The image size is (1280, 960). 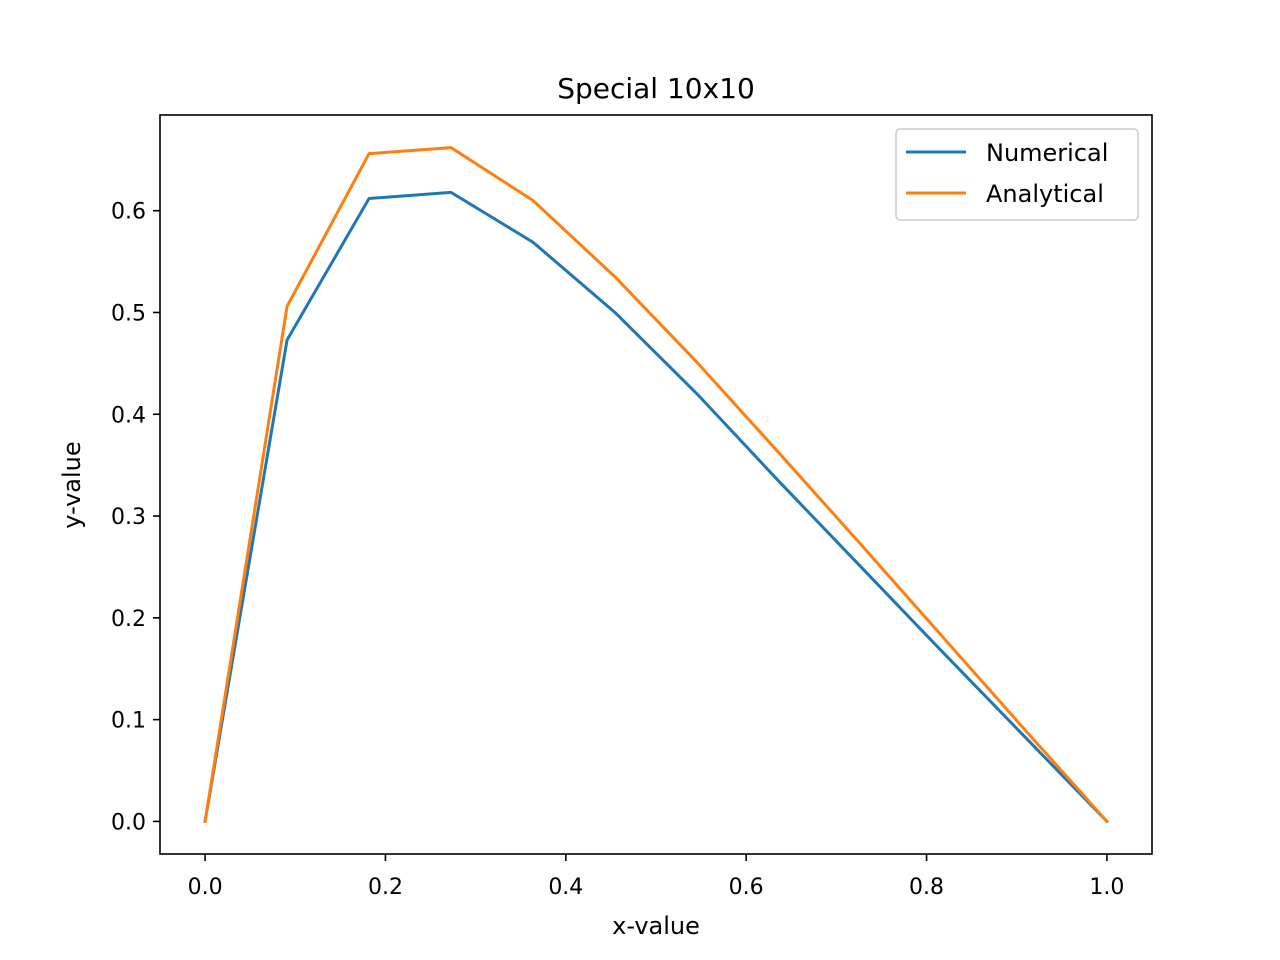 What do you see at coordinates (385, 887) in the screenshot?
I see `x-tick-label: 0.2` at bounding box center [385, 887].